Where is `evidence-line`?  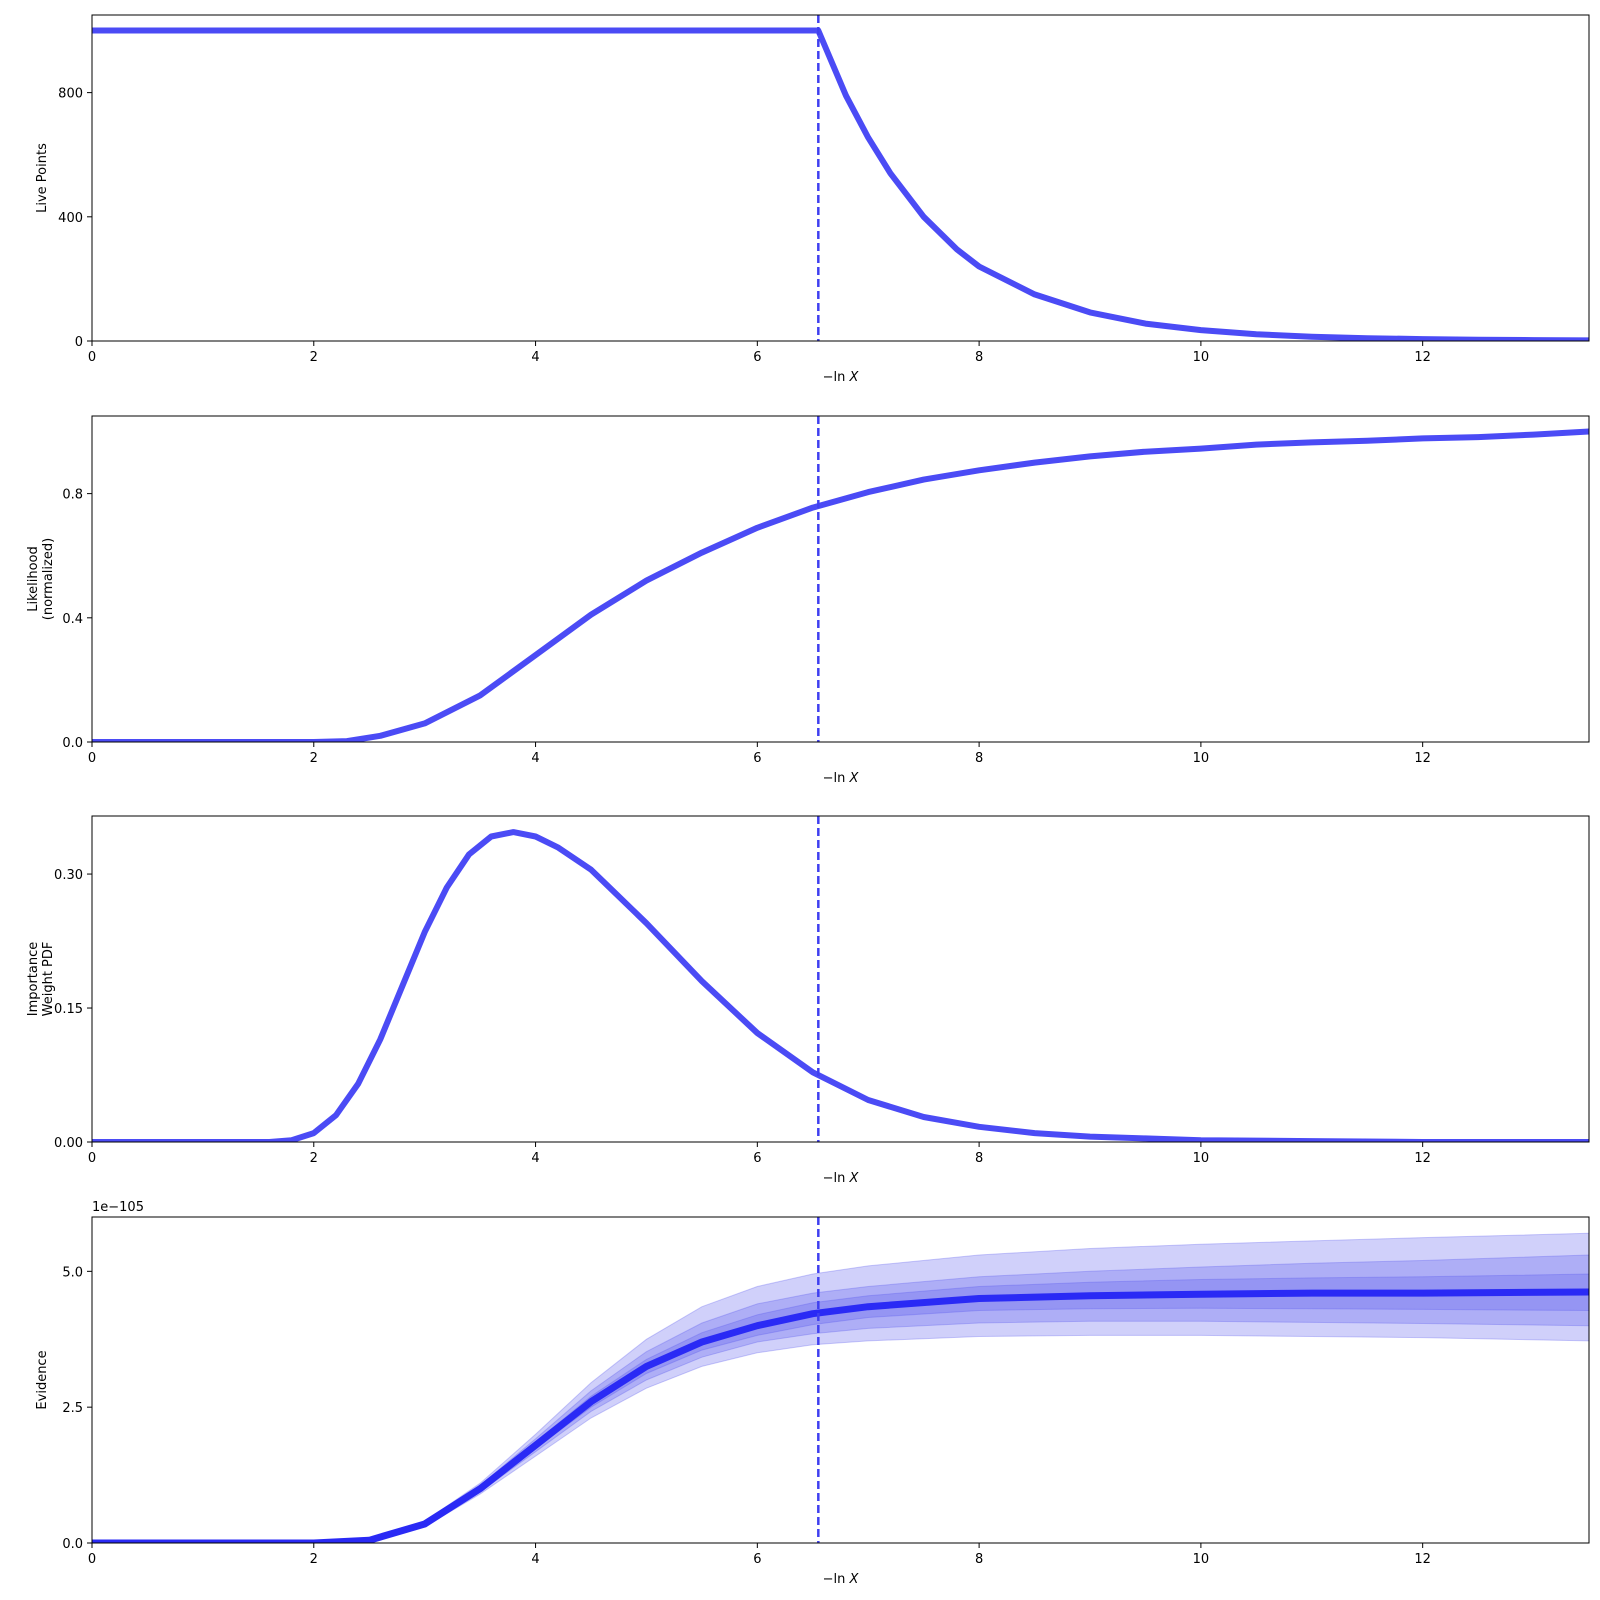
evidence-line is located at coordinates (840, 1415).